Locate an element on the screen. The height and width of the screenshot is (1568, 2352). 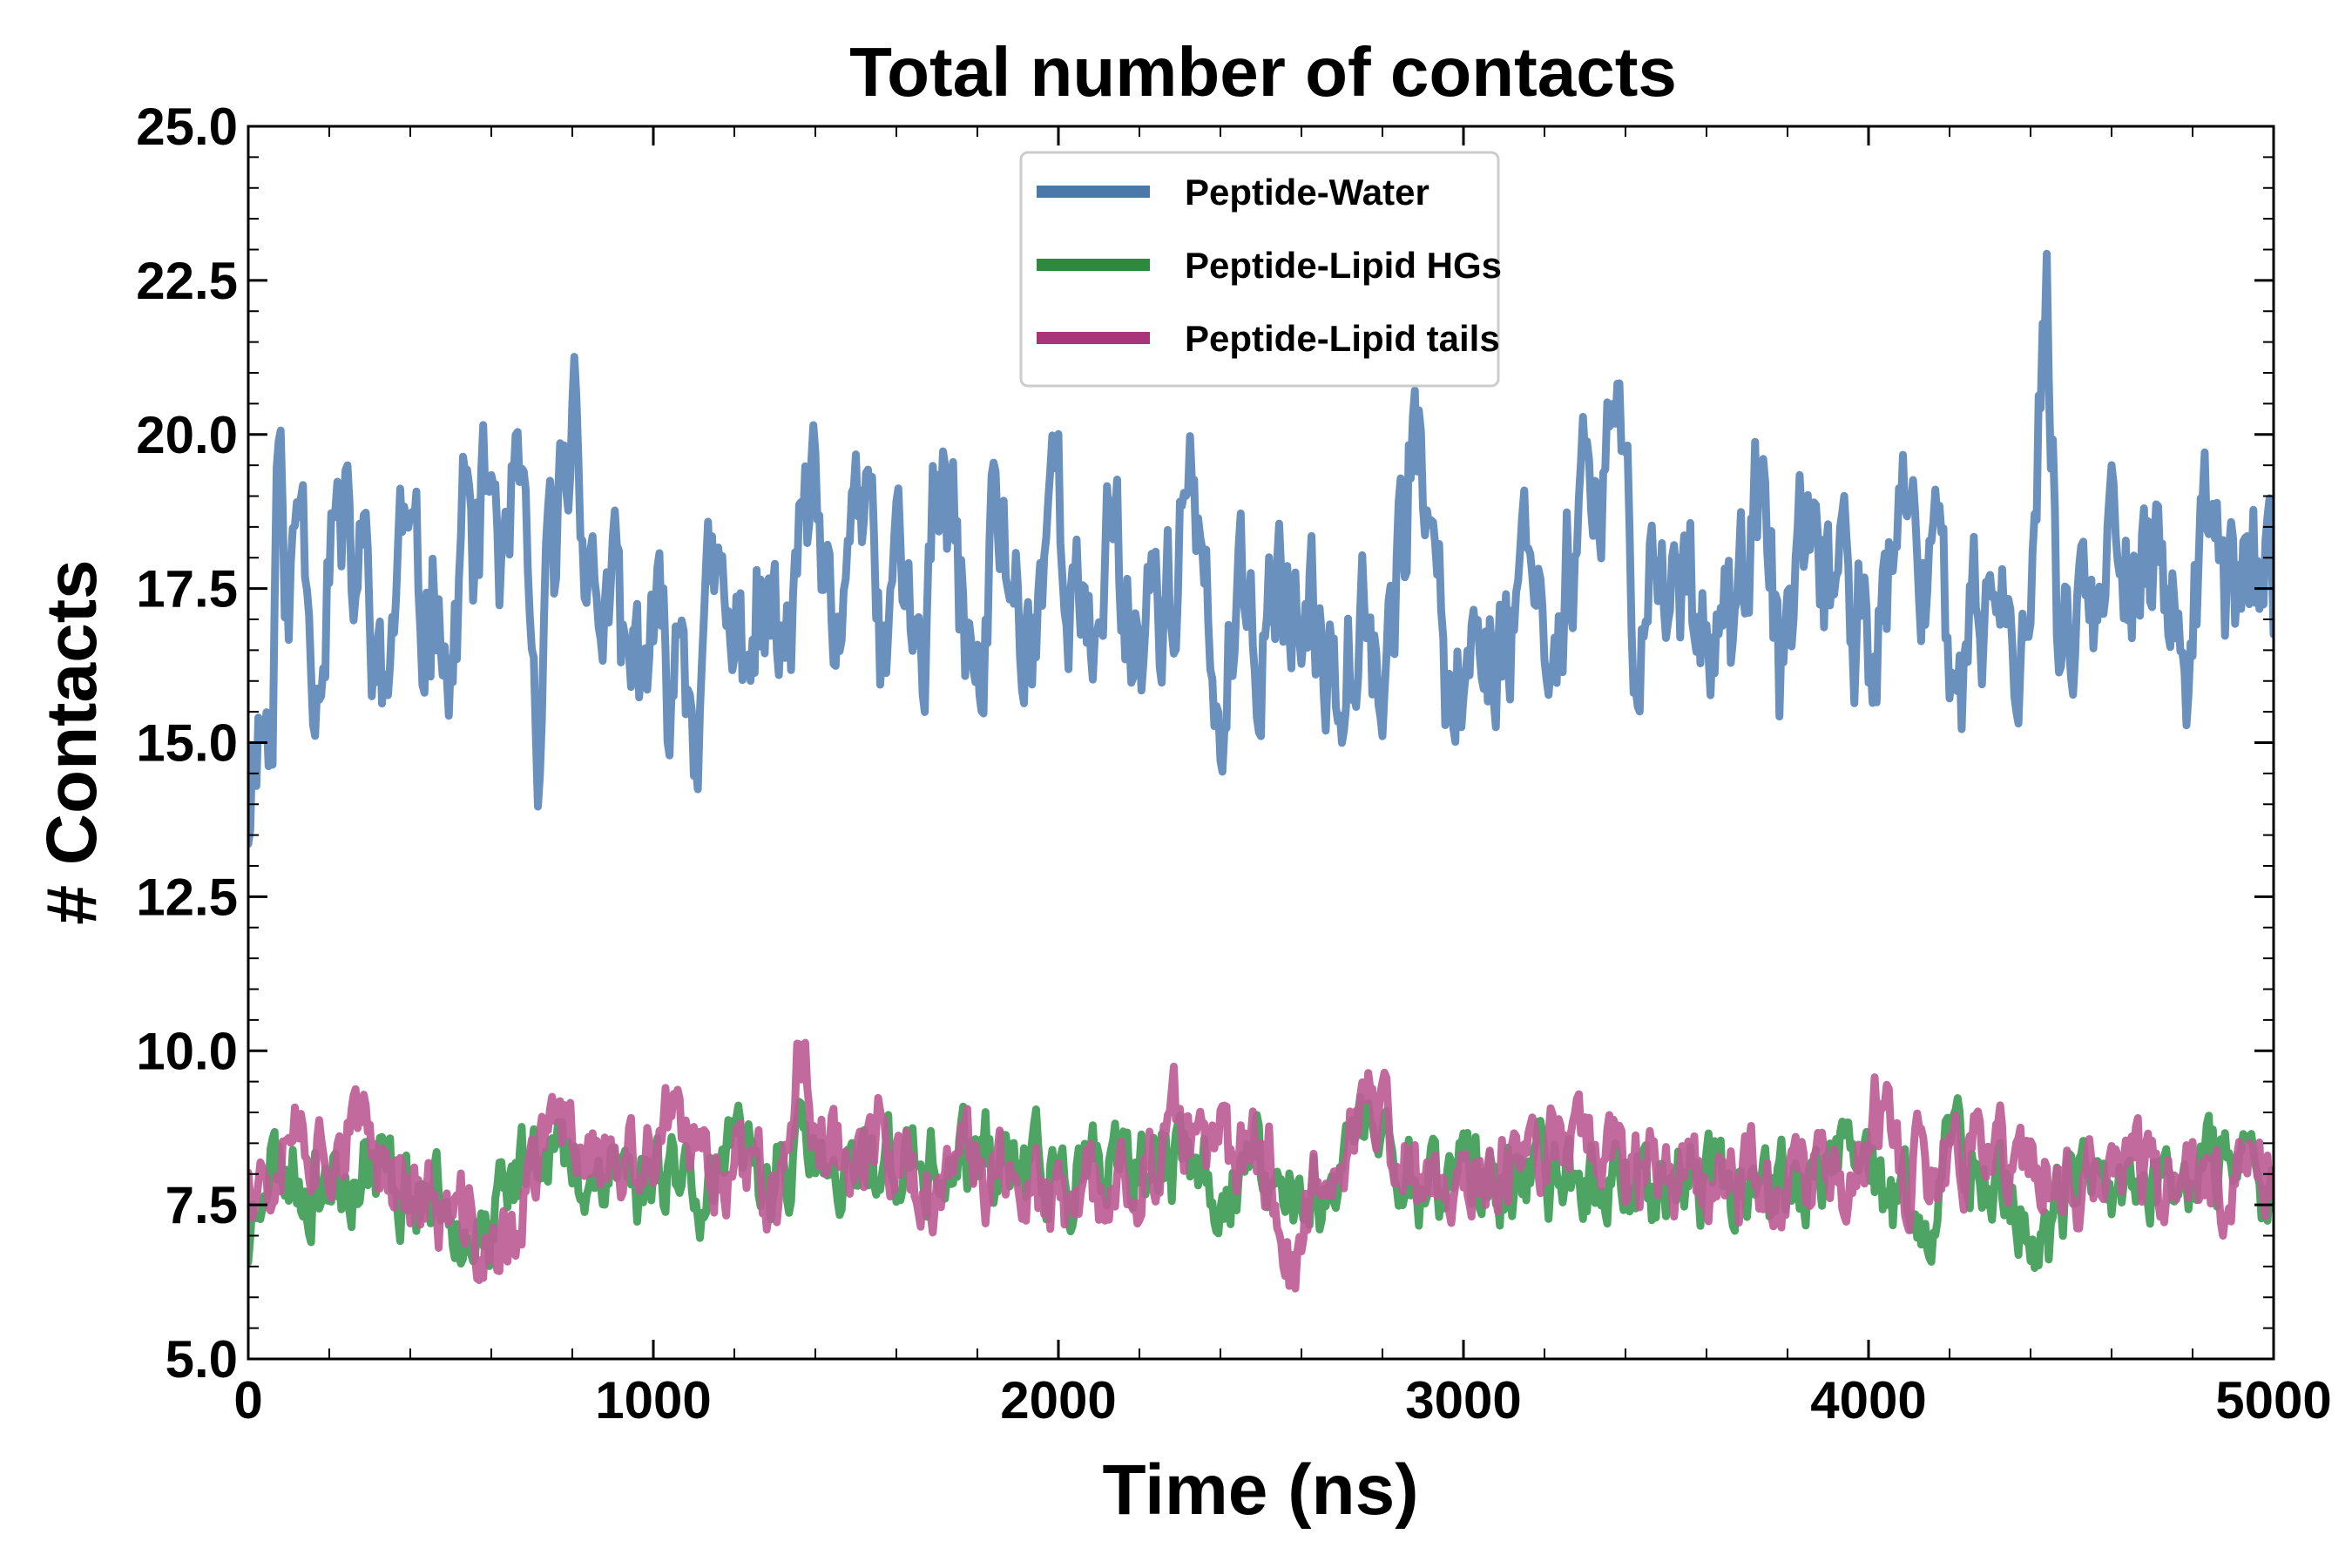
x-tick-label: 5000 is located at coordinates (2273, 1400).